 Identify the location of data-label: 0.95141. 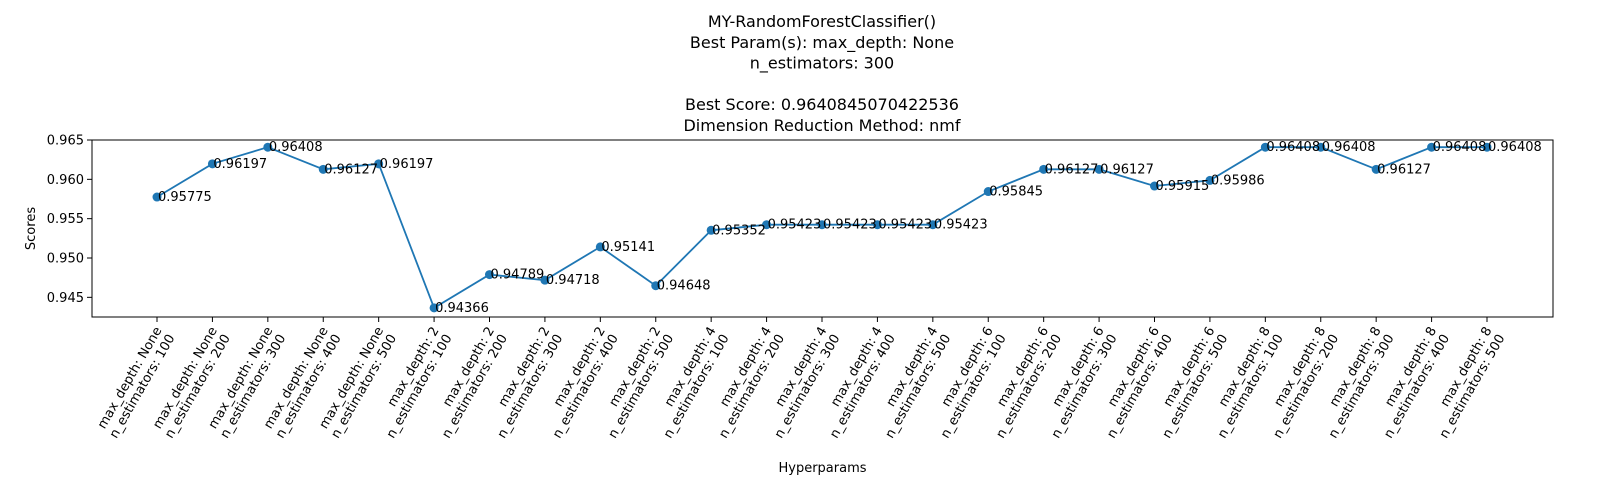
(628, 247).